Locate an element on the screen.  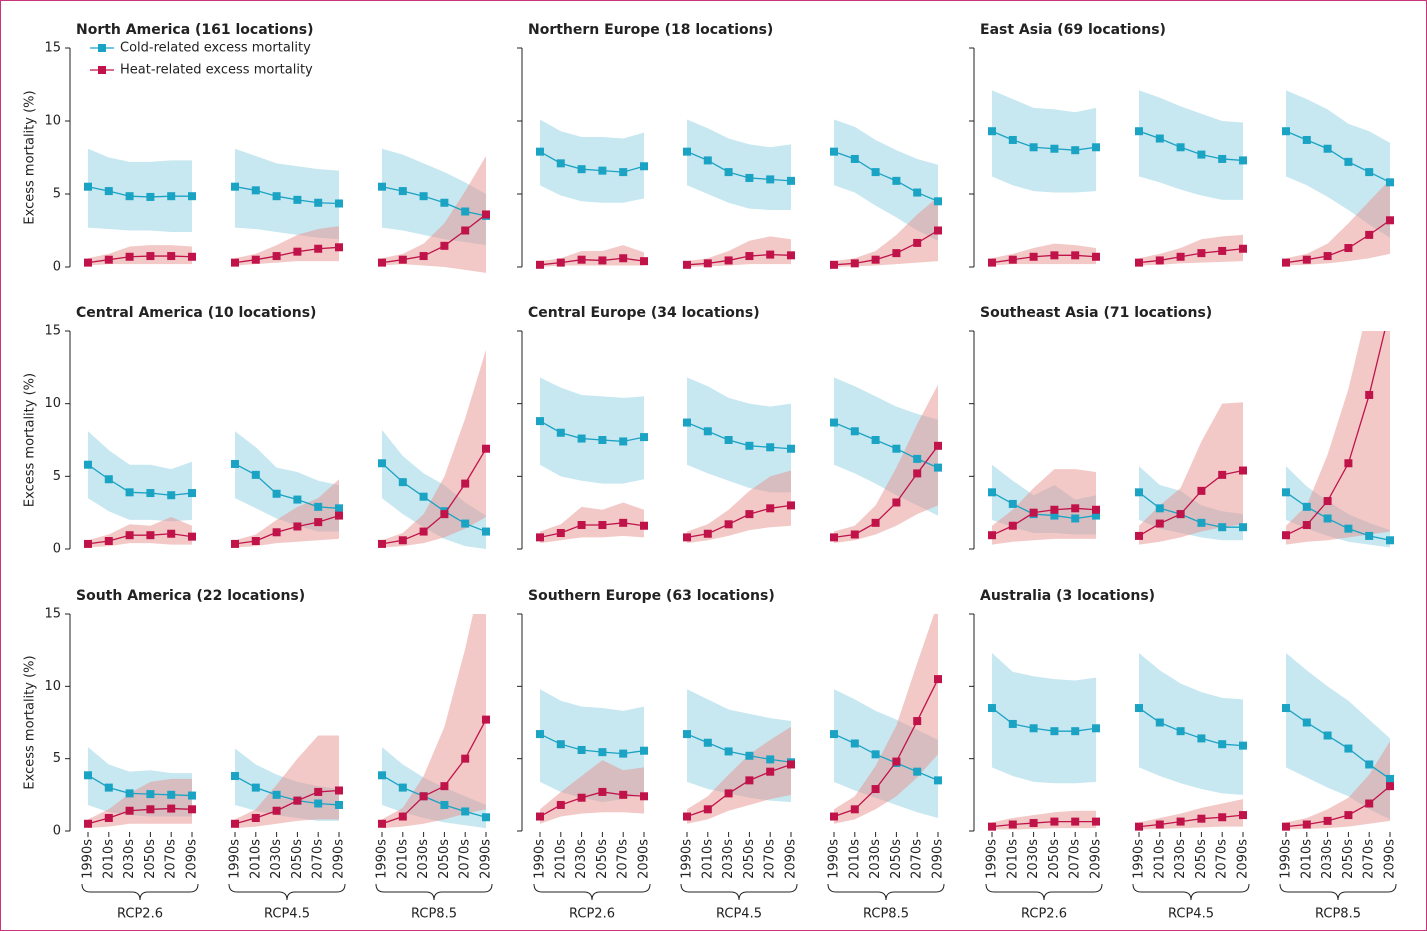
group-brace is located at coordinates (886, 892).